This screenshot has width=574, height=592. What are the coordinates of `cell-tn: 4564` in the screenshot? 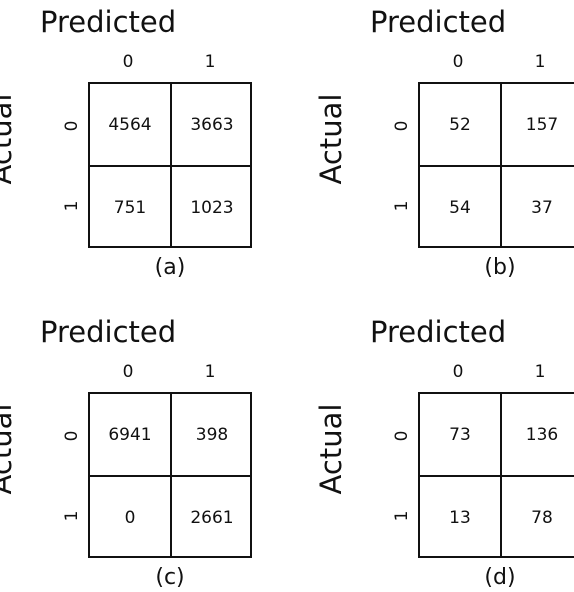 It's located at (130, 124).